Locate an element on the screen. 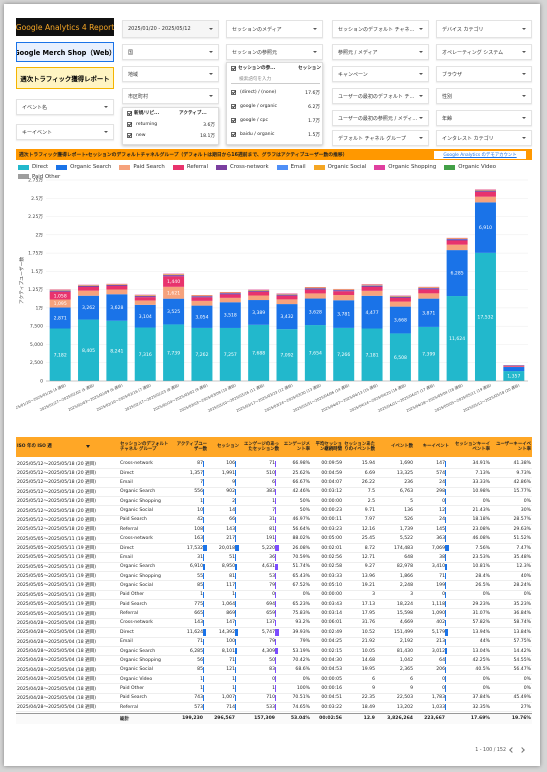  option-label: returning is located at coordinates (147, 124).